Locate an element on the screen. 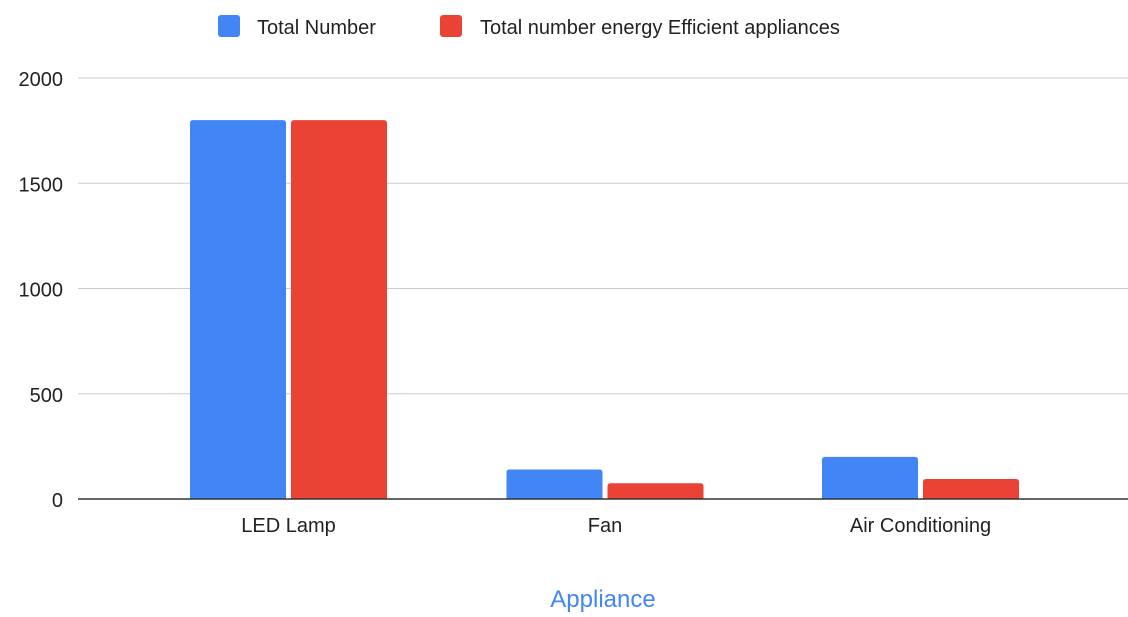 Image resolution: width=1128 pixels, height=617 pixels. legend-swatch-total-number is located at coordinates (229, 26).